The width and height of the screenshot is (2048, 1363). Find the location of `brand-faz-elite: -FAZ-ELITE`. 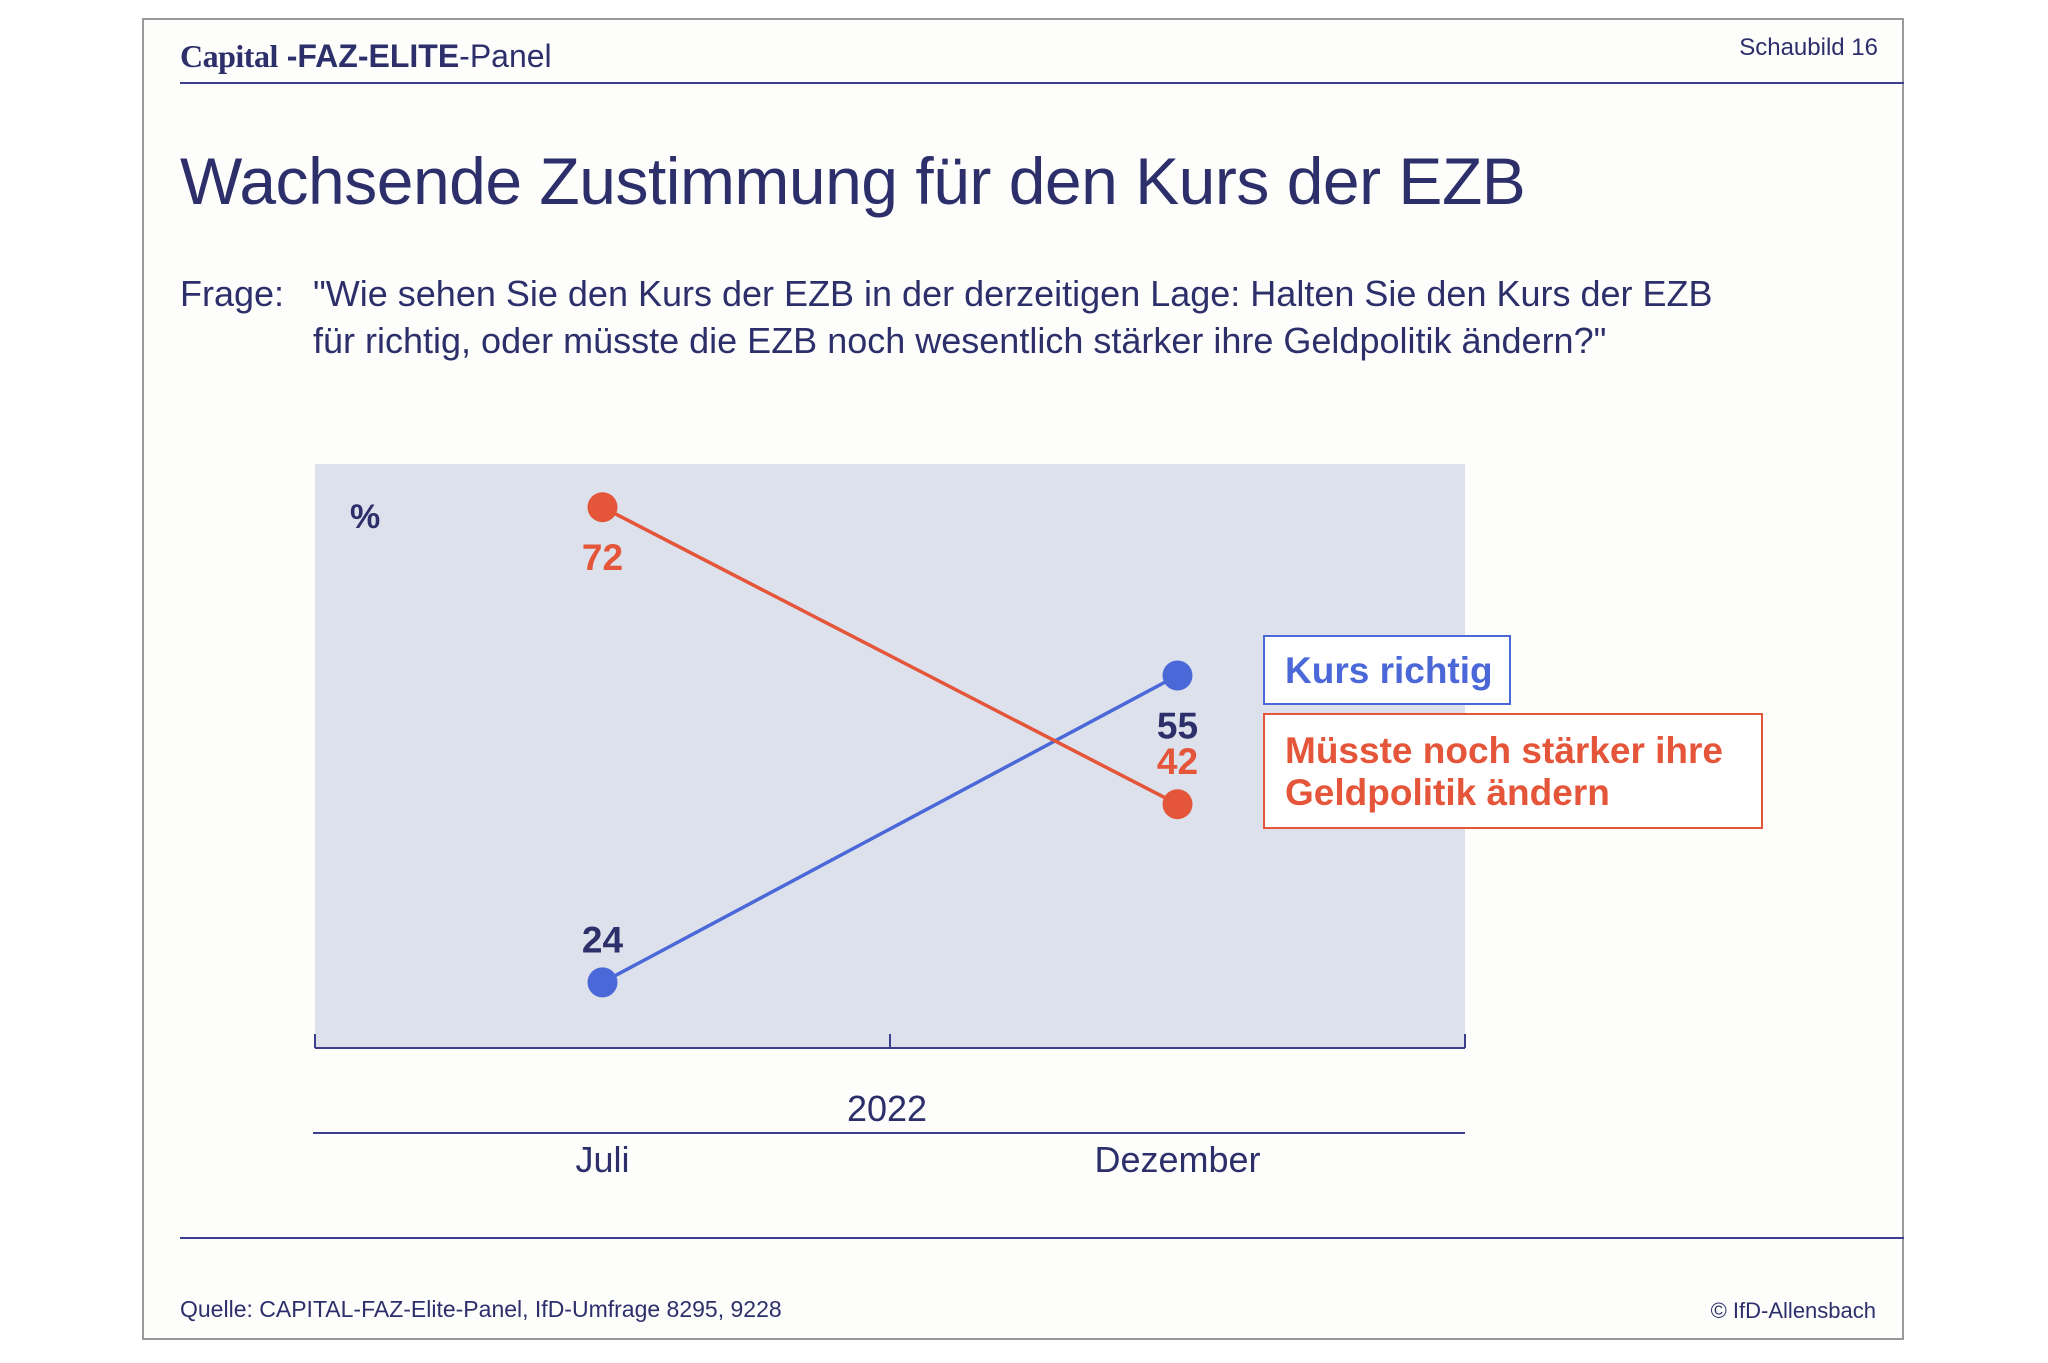

brand-faz-elite: -FAZ-ELITE is located at coordinates (368, 56).